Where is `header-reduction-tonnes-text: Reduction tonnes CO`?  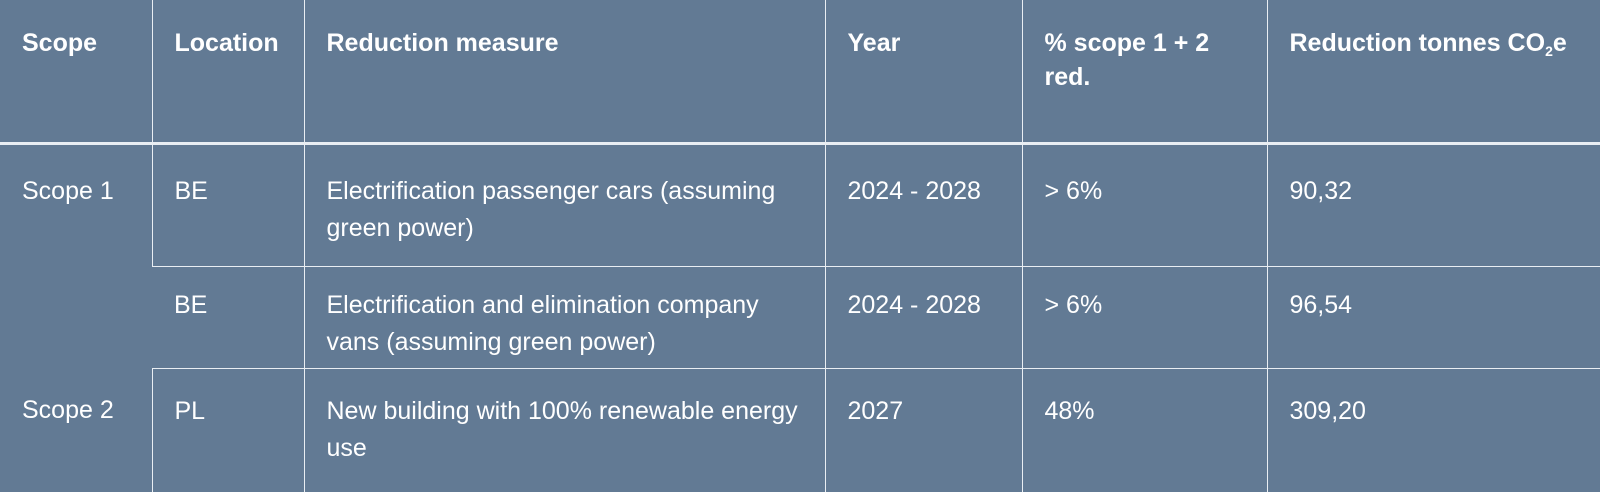
header-reduction-tonnes-text: Reduction tonnes CO is located at coordinates (1417, 43).